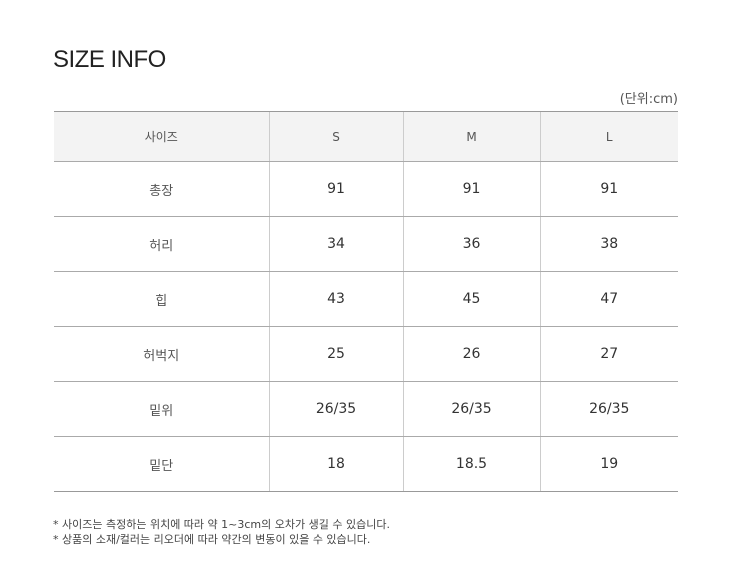 The height and width of the screenshot is (586, 729). Describe the element at coordinates (608, 354) in the screenshot. I see `cell: 27` at that location.